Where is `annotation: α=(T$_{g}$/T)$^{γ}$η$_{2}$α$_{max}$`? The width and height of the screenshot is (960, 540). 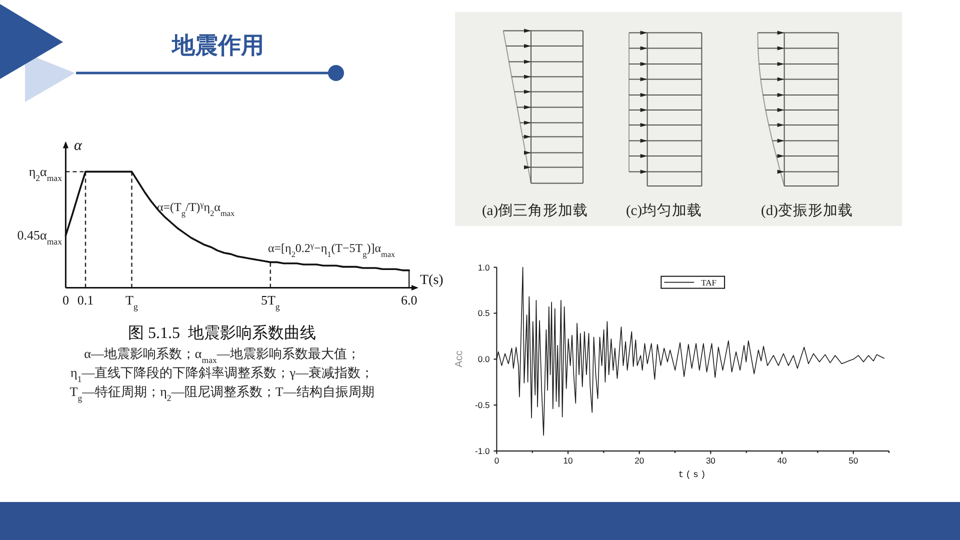 annotation: α=(T$_{g}$/T)$^{γ}$η$_{2}$α$_{max}$ is located at coordinates (196, 209).